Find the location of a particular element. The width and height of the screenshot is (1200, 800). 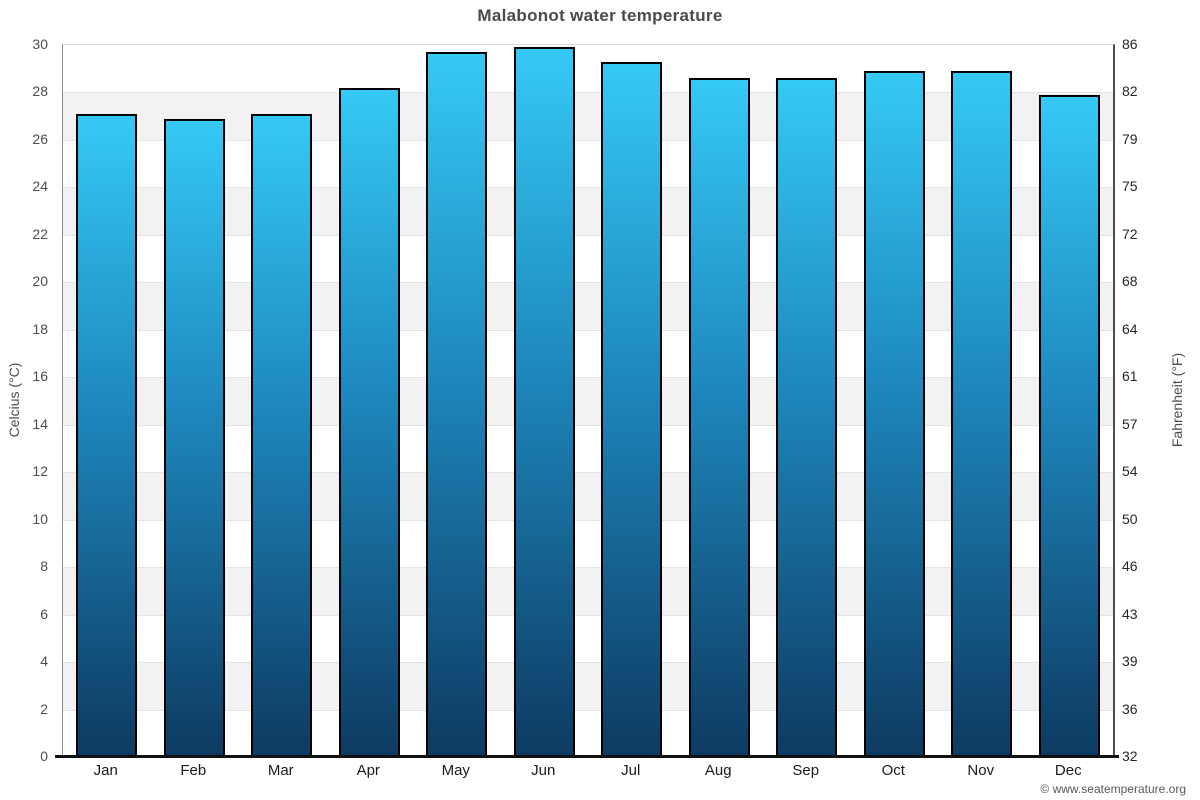

y-tick-left-24: 24 is located at coordinates (40, 186).